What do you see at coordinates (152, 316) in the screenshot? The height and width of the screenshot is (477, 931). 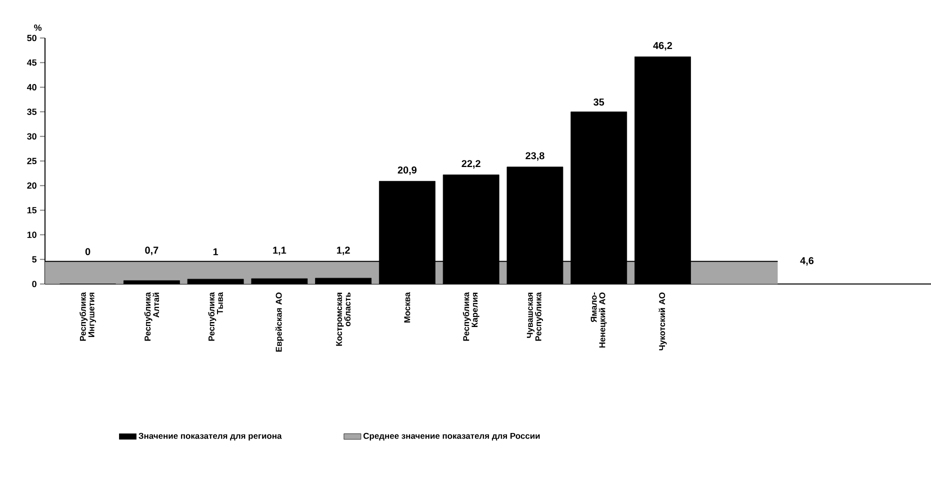 I see `x-tick-label: Республика Алтай` at bounding box center [152, 316].